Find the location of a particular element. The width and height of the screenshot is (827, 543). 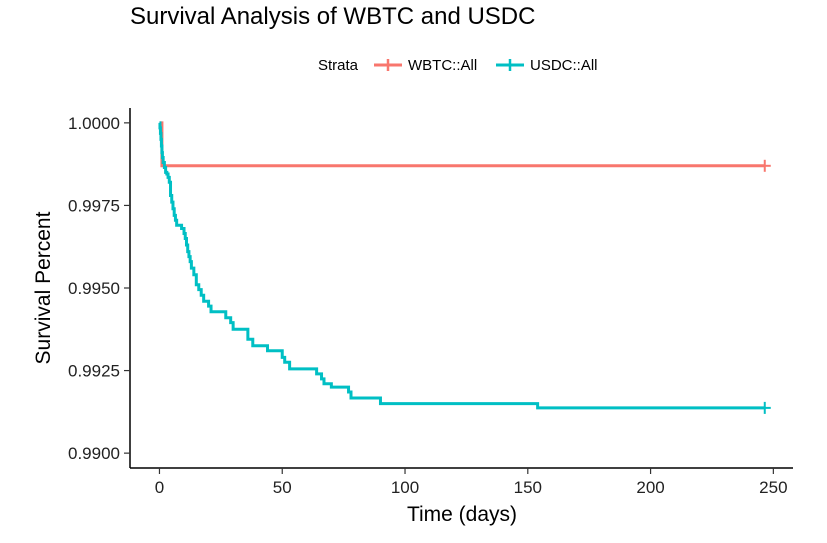

x-axis-title: Time (days) is located at coordinates (462, 514).